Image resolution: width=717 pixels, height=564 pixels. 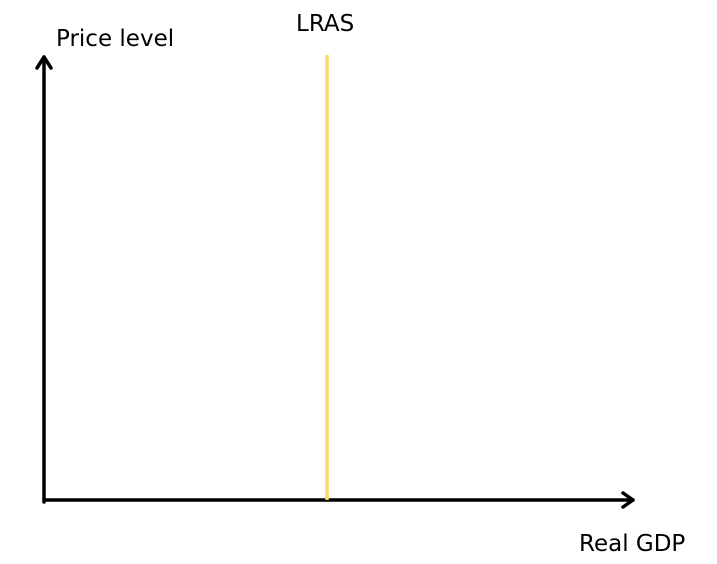 What do you see at coordinates (44, 279) in the screenshot?
I see `y-axis` at bounding box center [44, 279].